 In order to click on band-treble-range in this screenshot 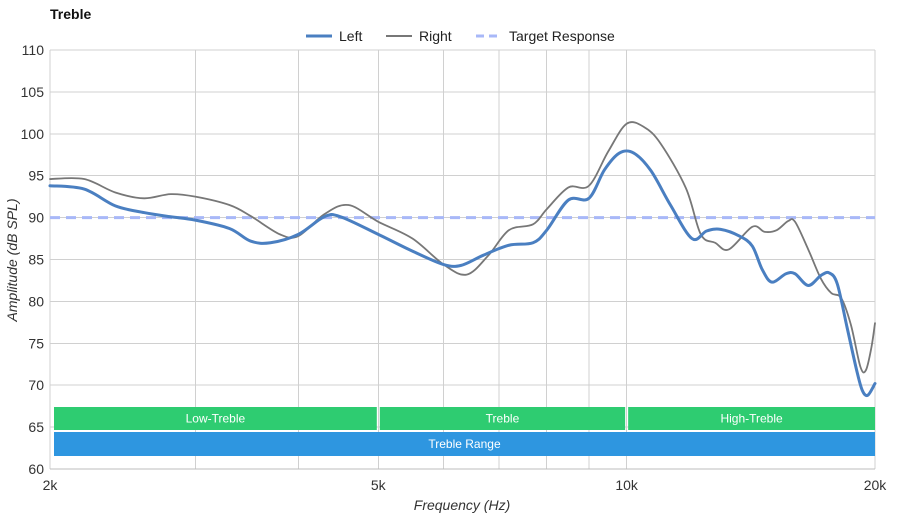, I will do `click(464, 444)`.